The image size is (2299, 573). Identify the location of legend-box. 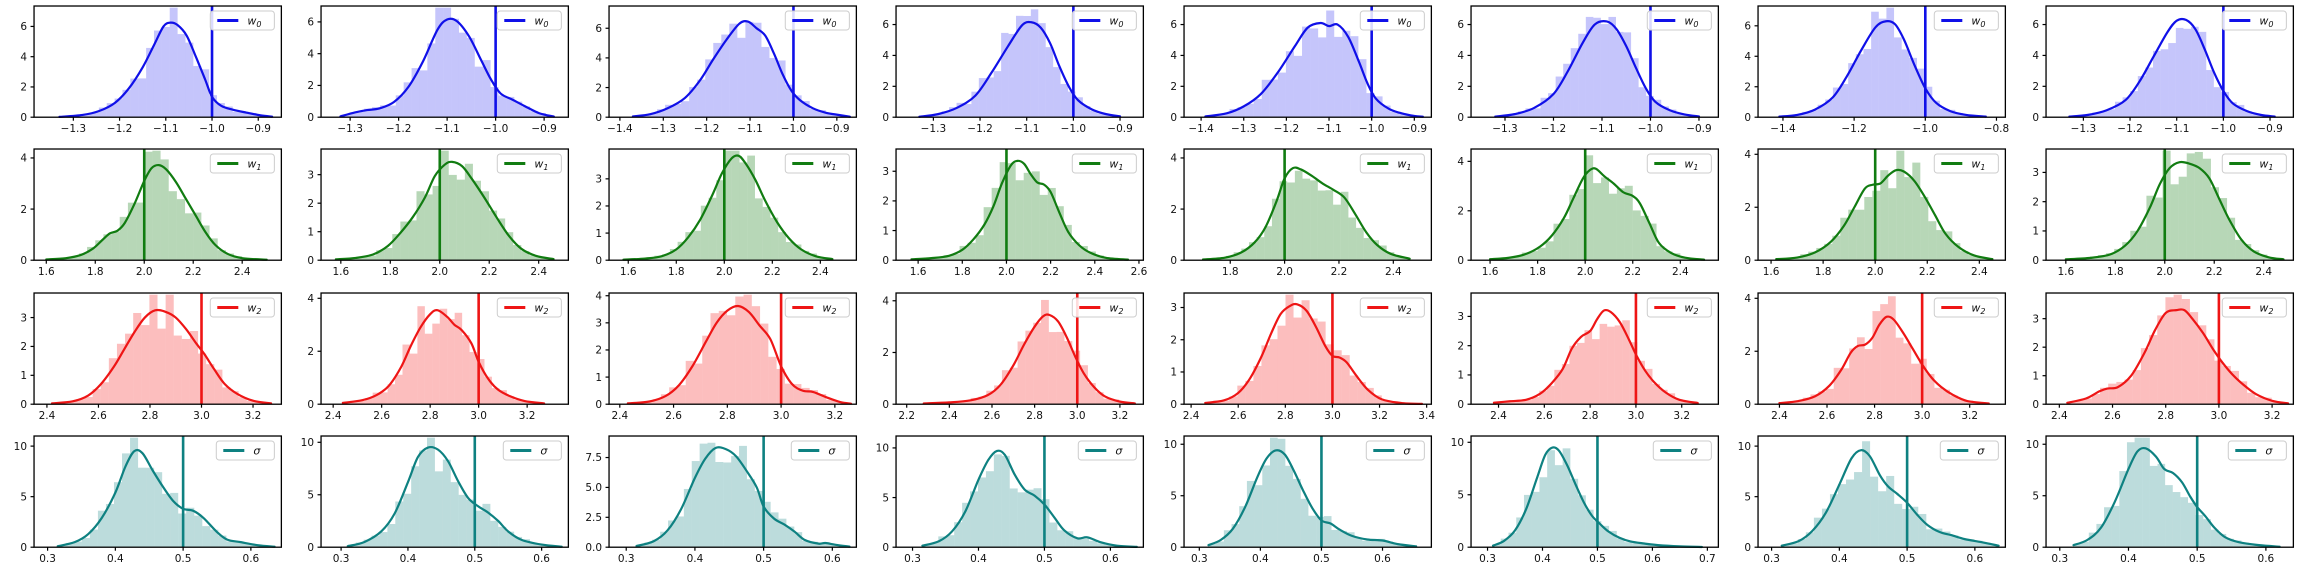
(242, 163).